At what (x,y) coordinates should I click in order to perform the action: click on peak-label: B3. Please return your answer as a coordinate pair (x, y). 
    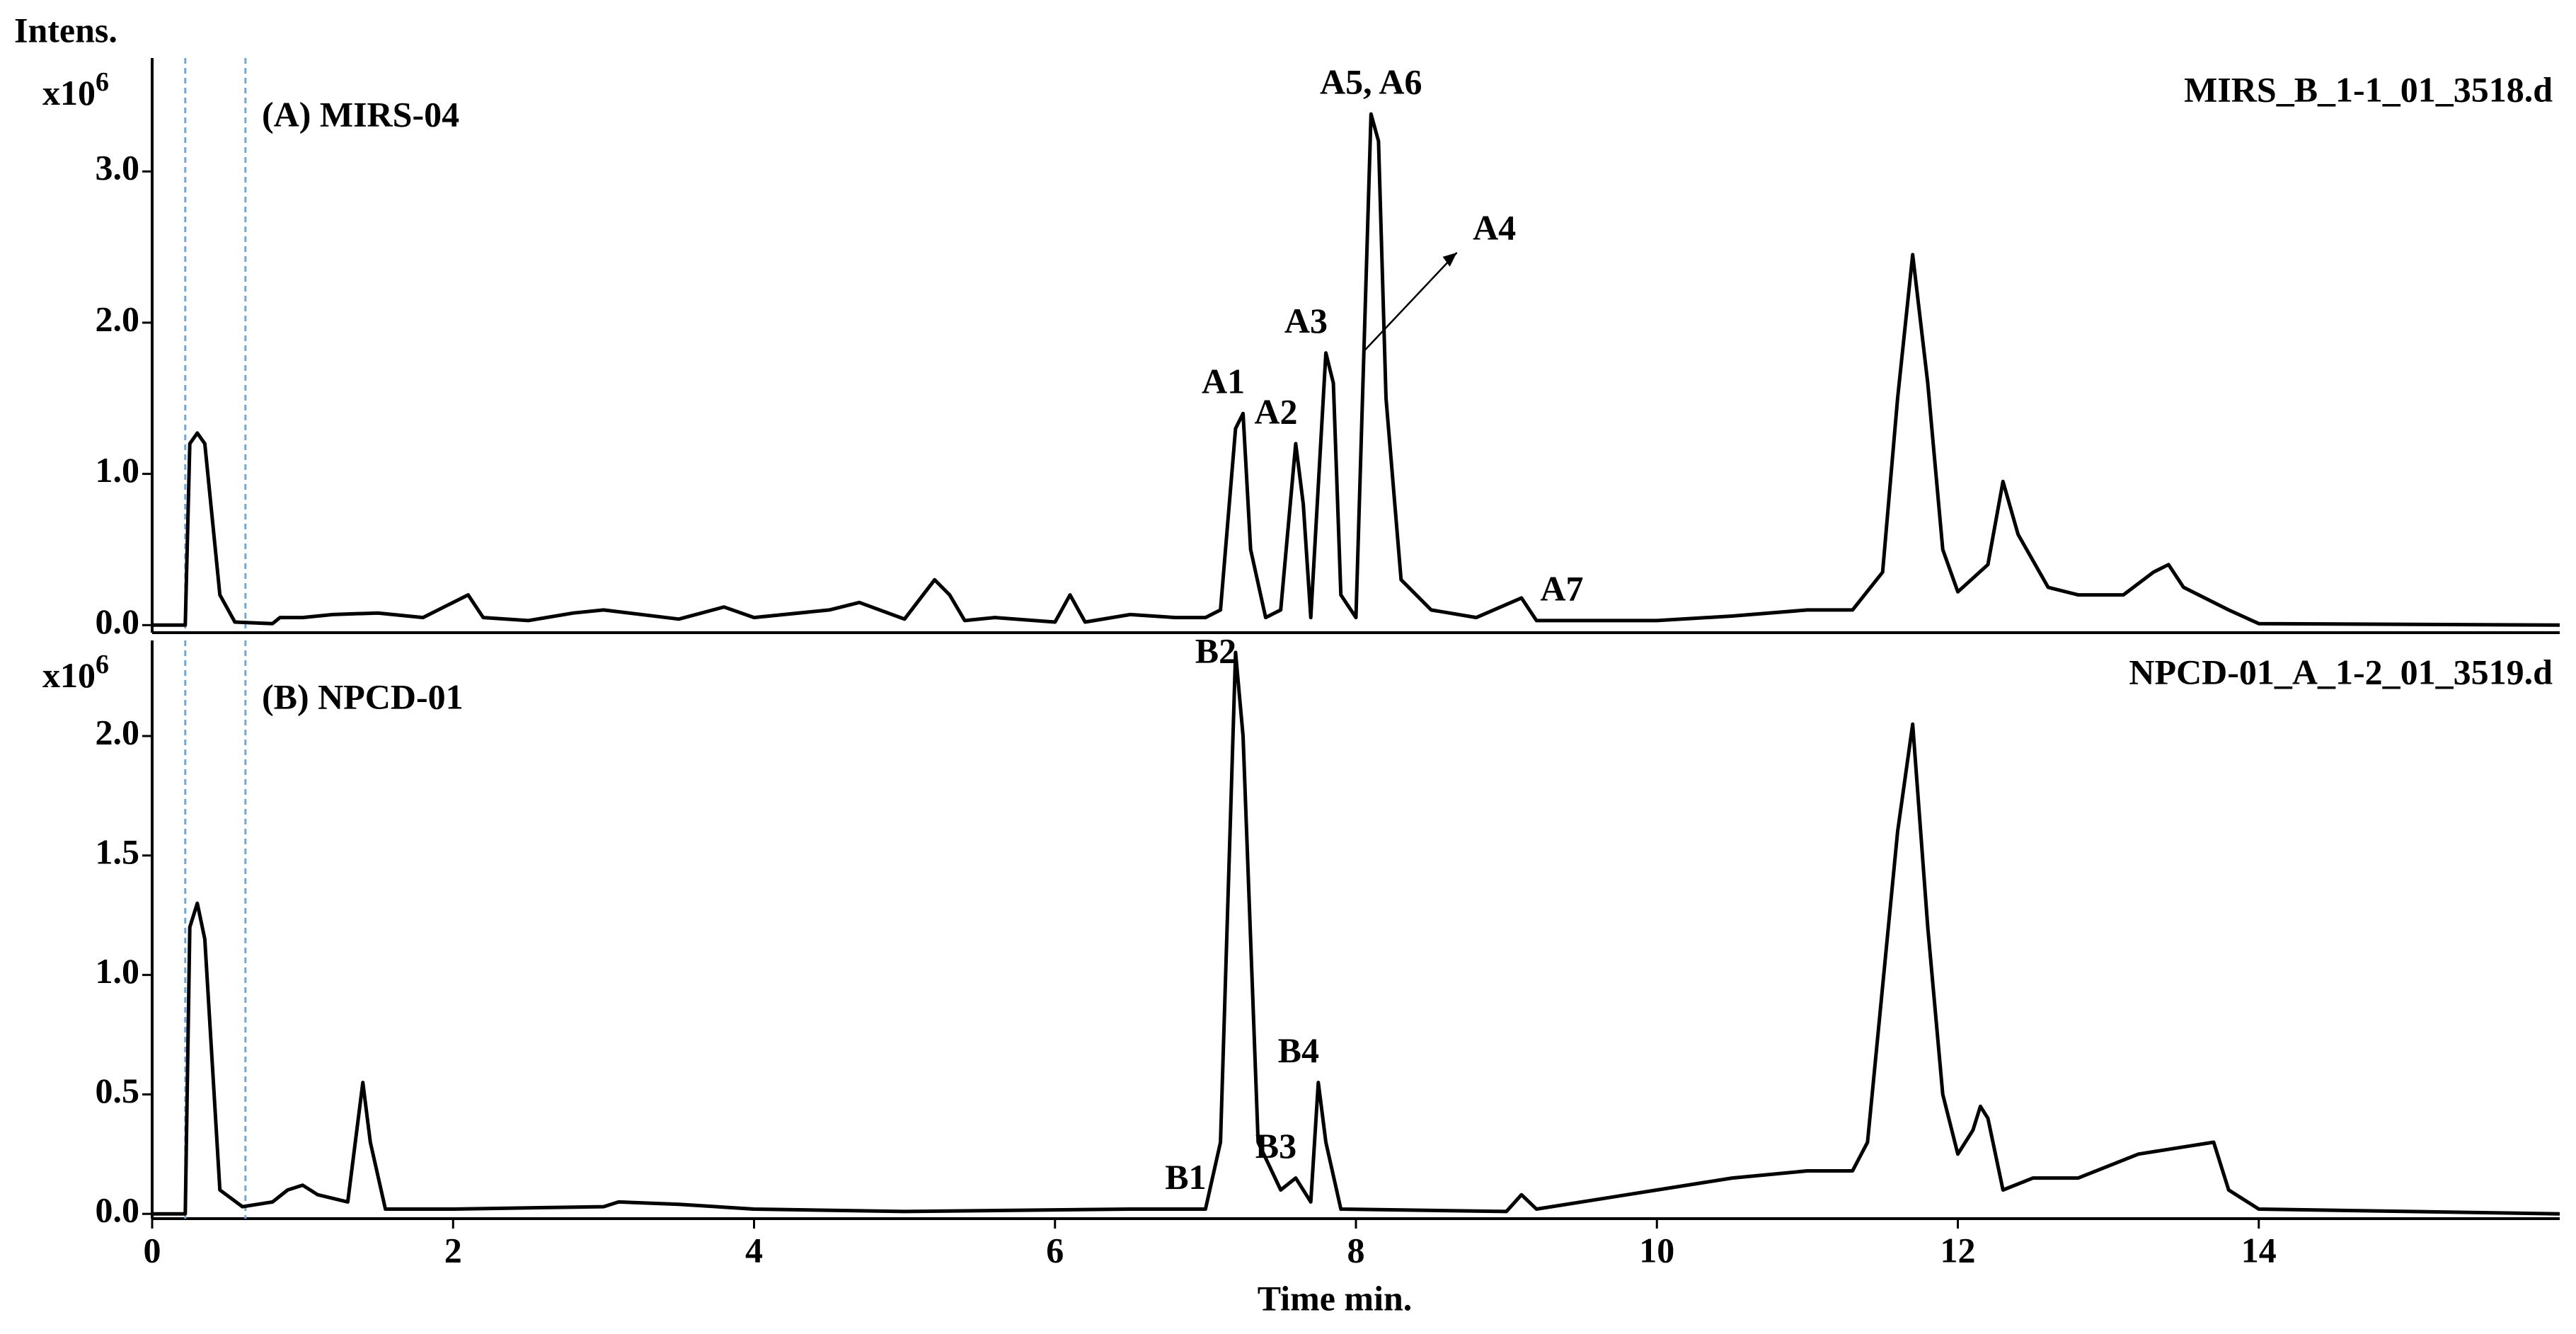
    Looking at the image, I should click on (1276, 1146).